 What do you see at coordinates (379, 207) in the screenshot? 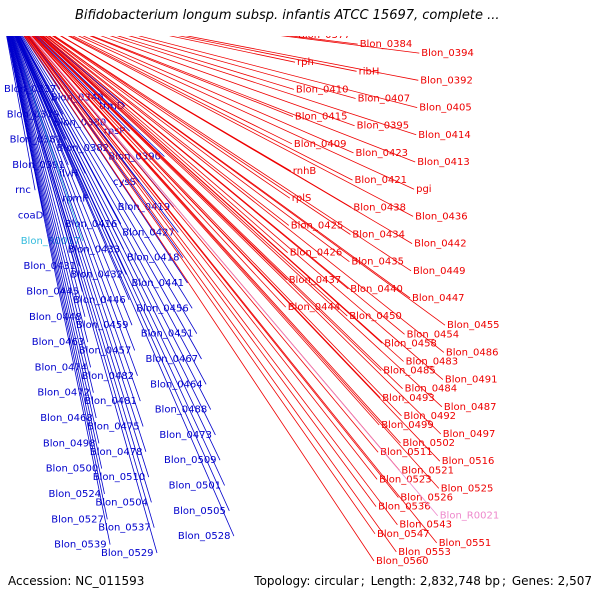
I see `gene-label: Blon_0438` at bounding box center [379, 207].